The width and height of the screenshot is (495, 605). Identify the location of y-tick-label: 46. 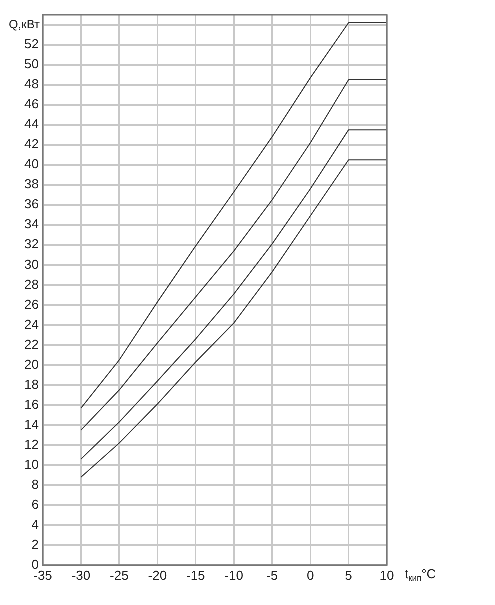
(31, 104).